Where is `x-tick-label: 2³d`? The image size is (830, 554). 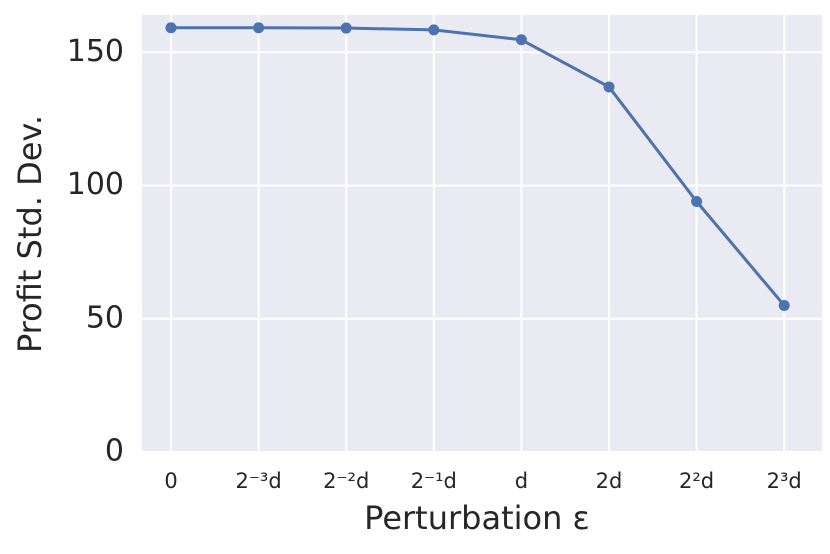
x-tick-label: 2³d is located at coordinates (784, 481).